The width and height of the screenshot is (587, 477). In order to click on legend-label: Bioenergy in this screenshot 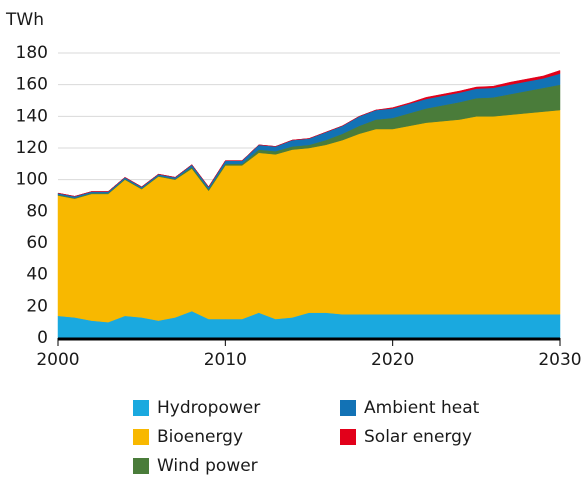, I will do `click(200, 437)`.